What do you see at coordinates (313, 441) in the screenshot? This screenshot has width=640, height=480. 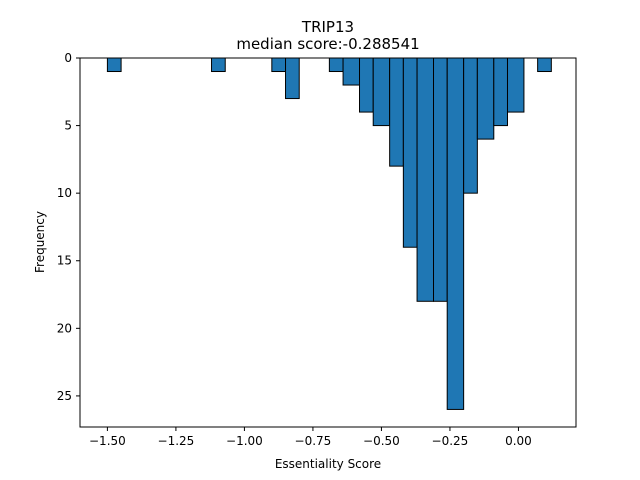 I see `x-tick-label: −0.75` at bounding box center [313, 441].